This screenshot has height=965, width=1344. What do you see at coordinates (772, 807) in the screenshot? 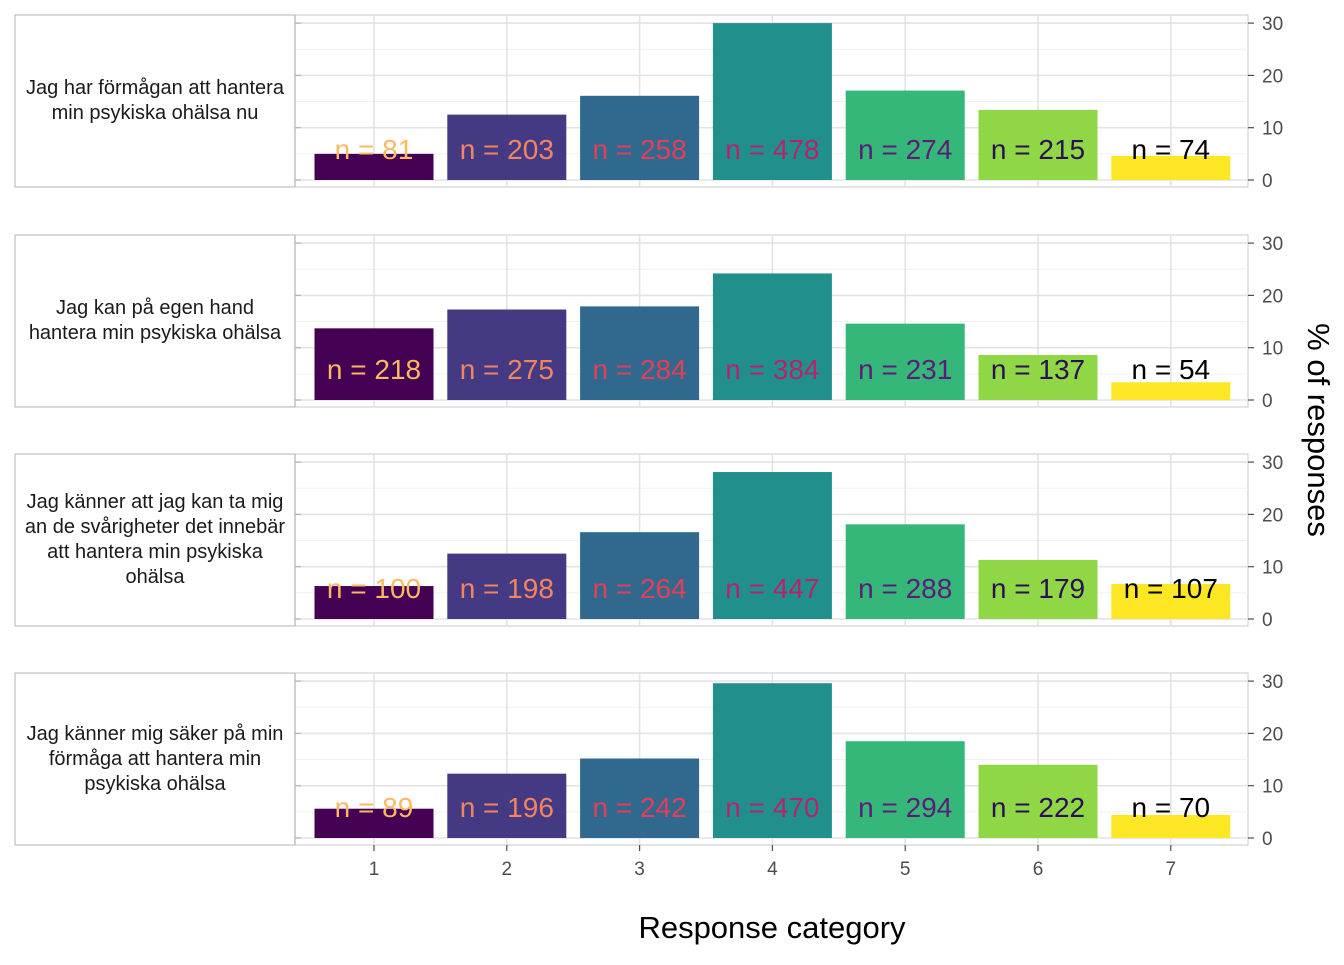
I see `data-label: n = 470` at bounding box center [772, 807].